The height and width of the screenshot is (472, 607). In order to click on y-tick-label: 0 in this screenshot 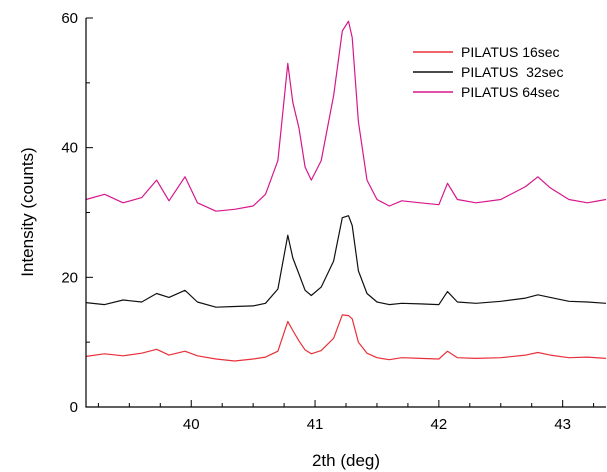, I will do `click(74, 407)`.